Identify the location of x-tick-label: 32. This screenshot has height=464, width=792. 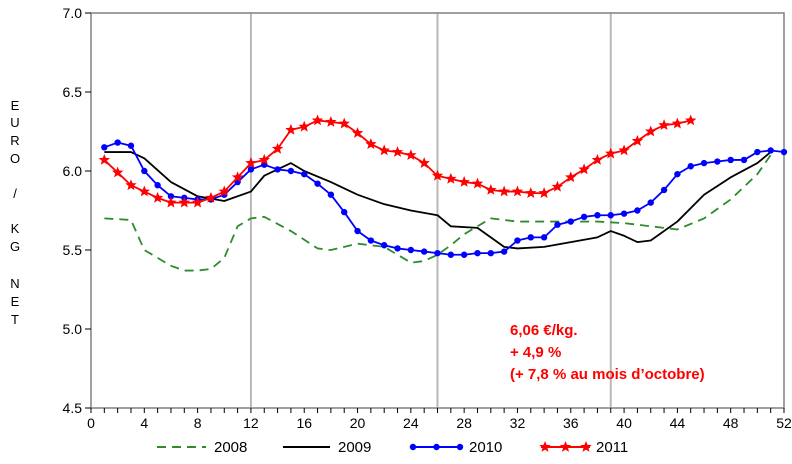
(518, 423).